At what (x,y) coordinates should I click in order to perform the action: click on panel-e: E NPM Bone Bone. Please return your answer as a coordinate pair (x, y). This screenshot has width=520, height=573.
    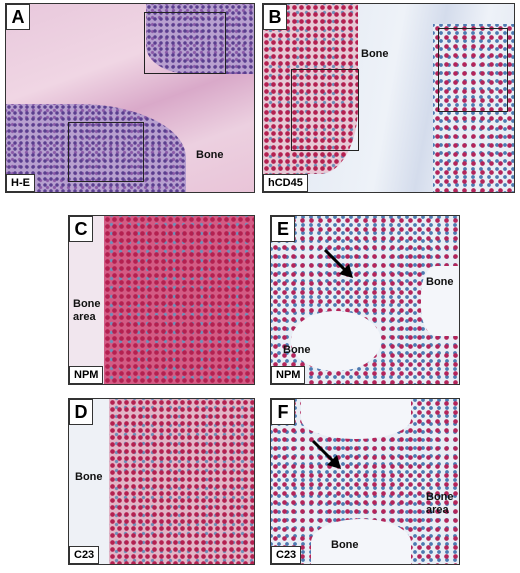
    Looking at the image, I should click on (365, 300).